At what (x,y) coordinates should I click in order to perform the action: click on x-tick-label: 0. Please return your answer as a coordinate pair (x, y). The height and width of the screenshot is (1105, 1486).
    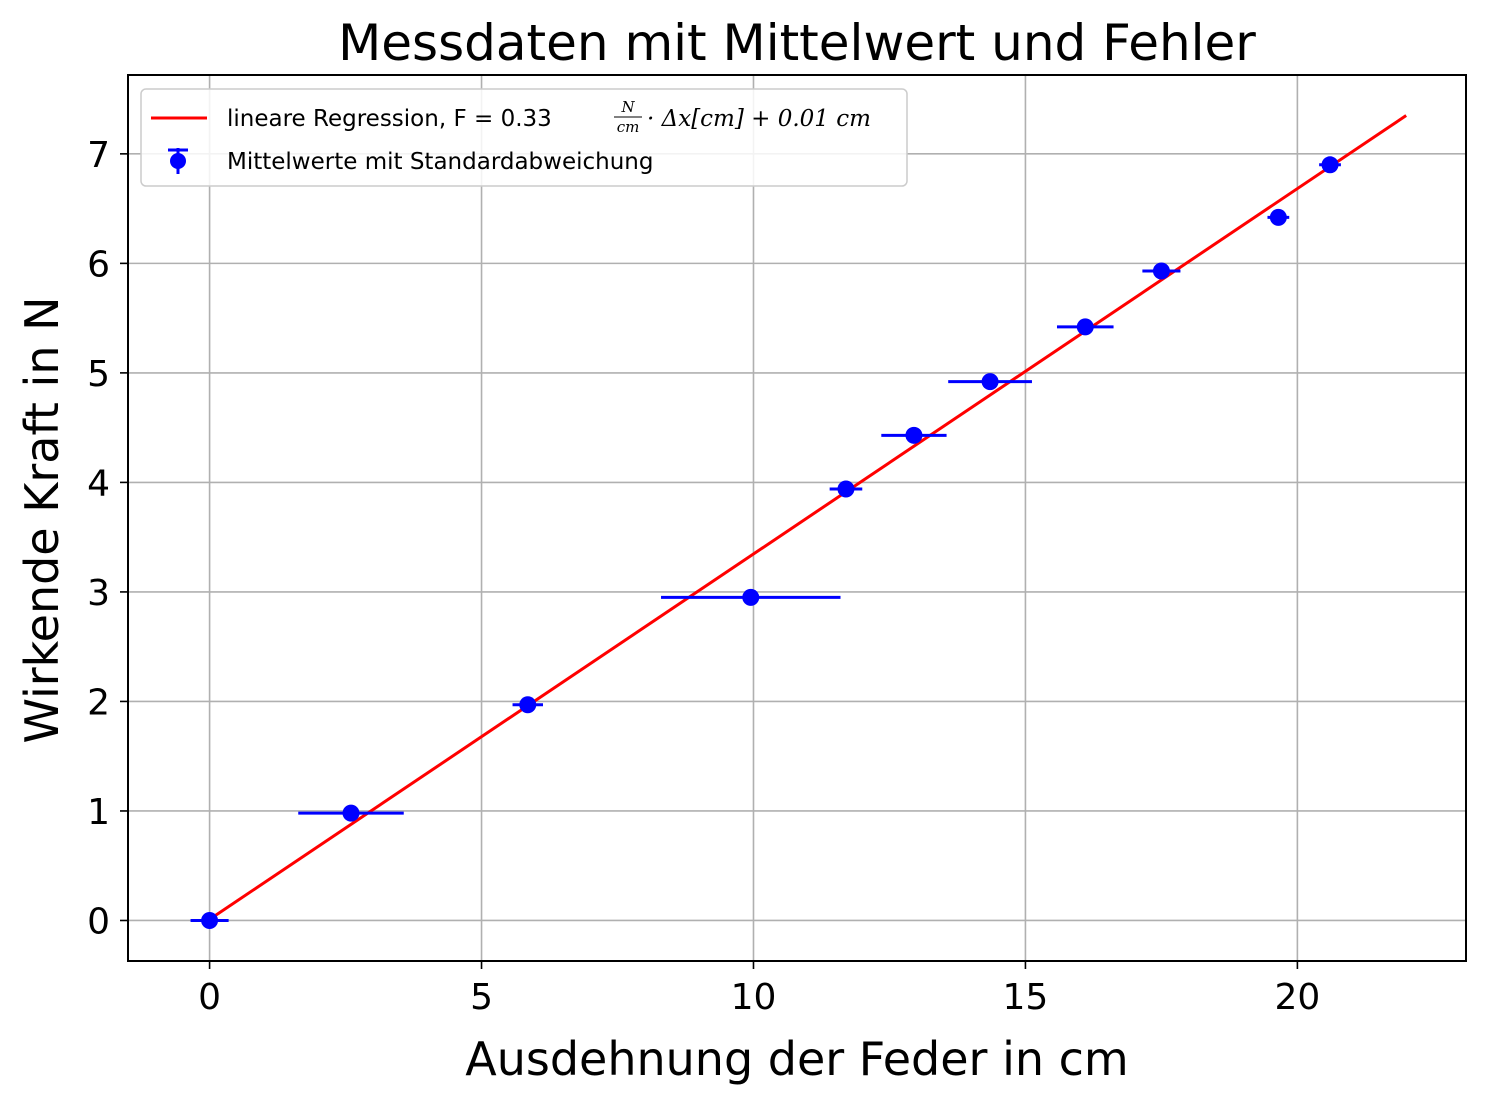
    Looking at the image, I should click on (209, 997).